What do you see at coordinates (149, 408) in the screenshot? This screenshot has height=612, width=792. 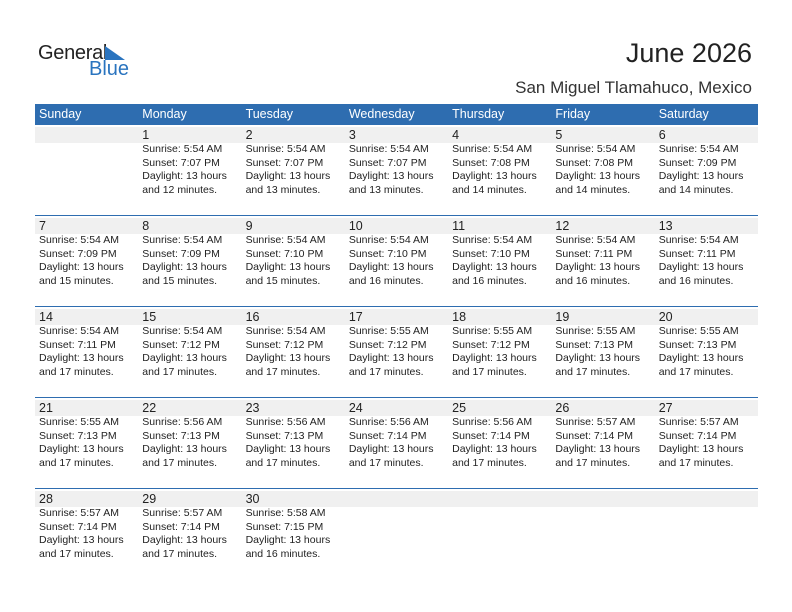 I see `day-day: 22` at bounding box center [149, 408].